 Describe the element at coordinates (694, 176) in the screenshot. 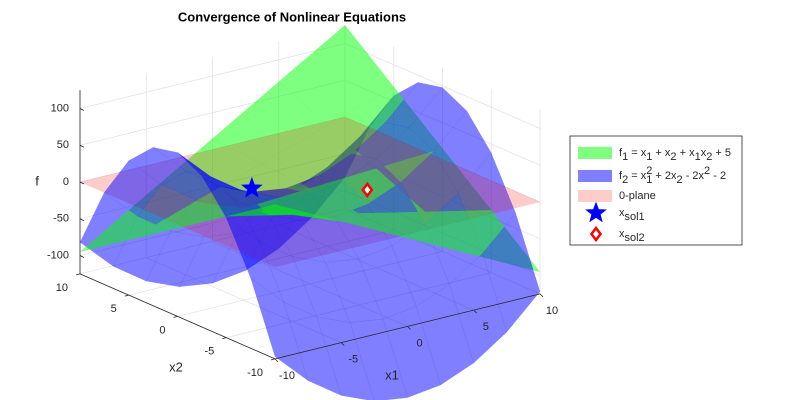

I see `legend-label: - 2x` at that location.